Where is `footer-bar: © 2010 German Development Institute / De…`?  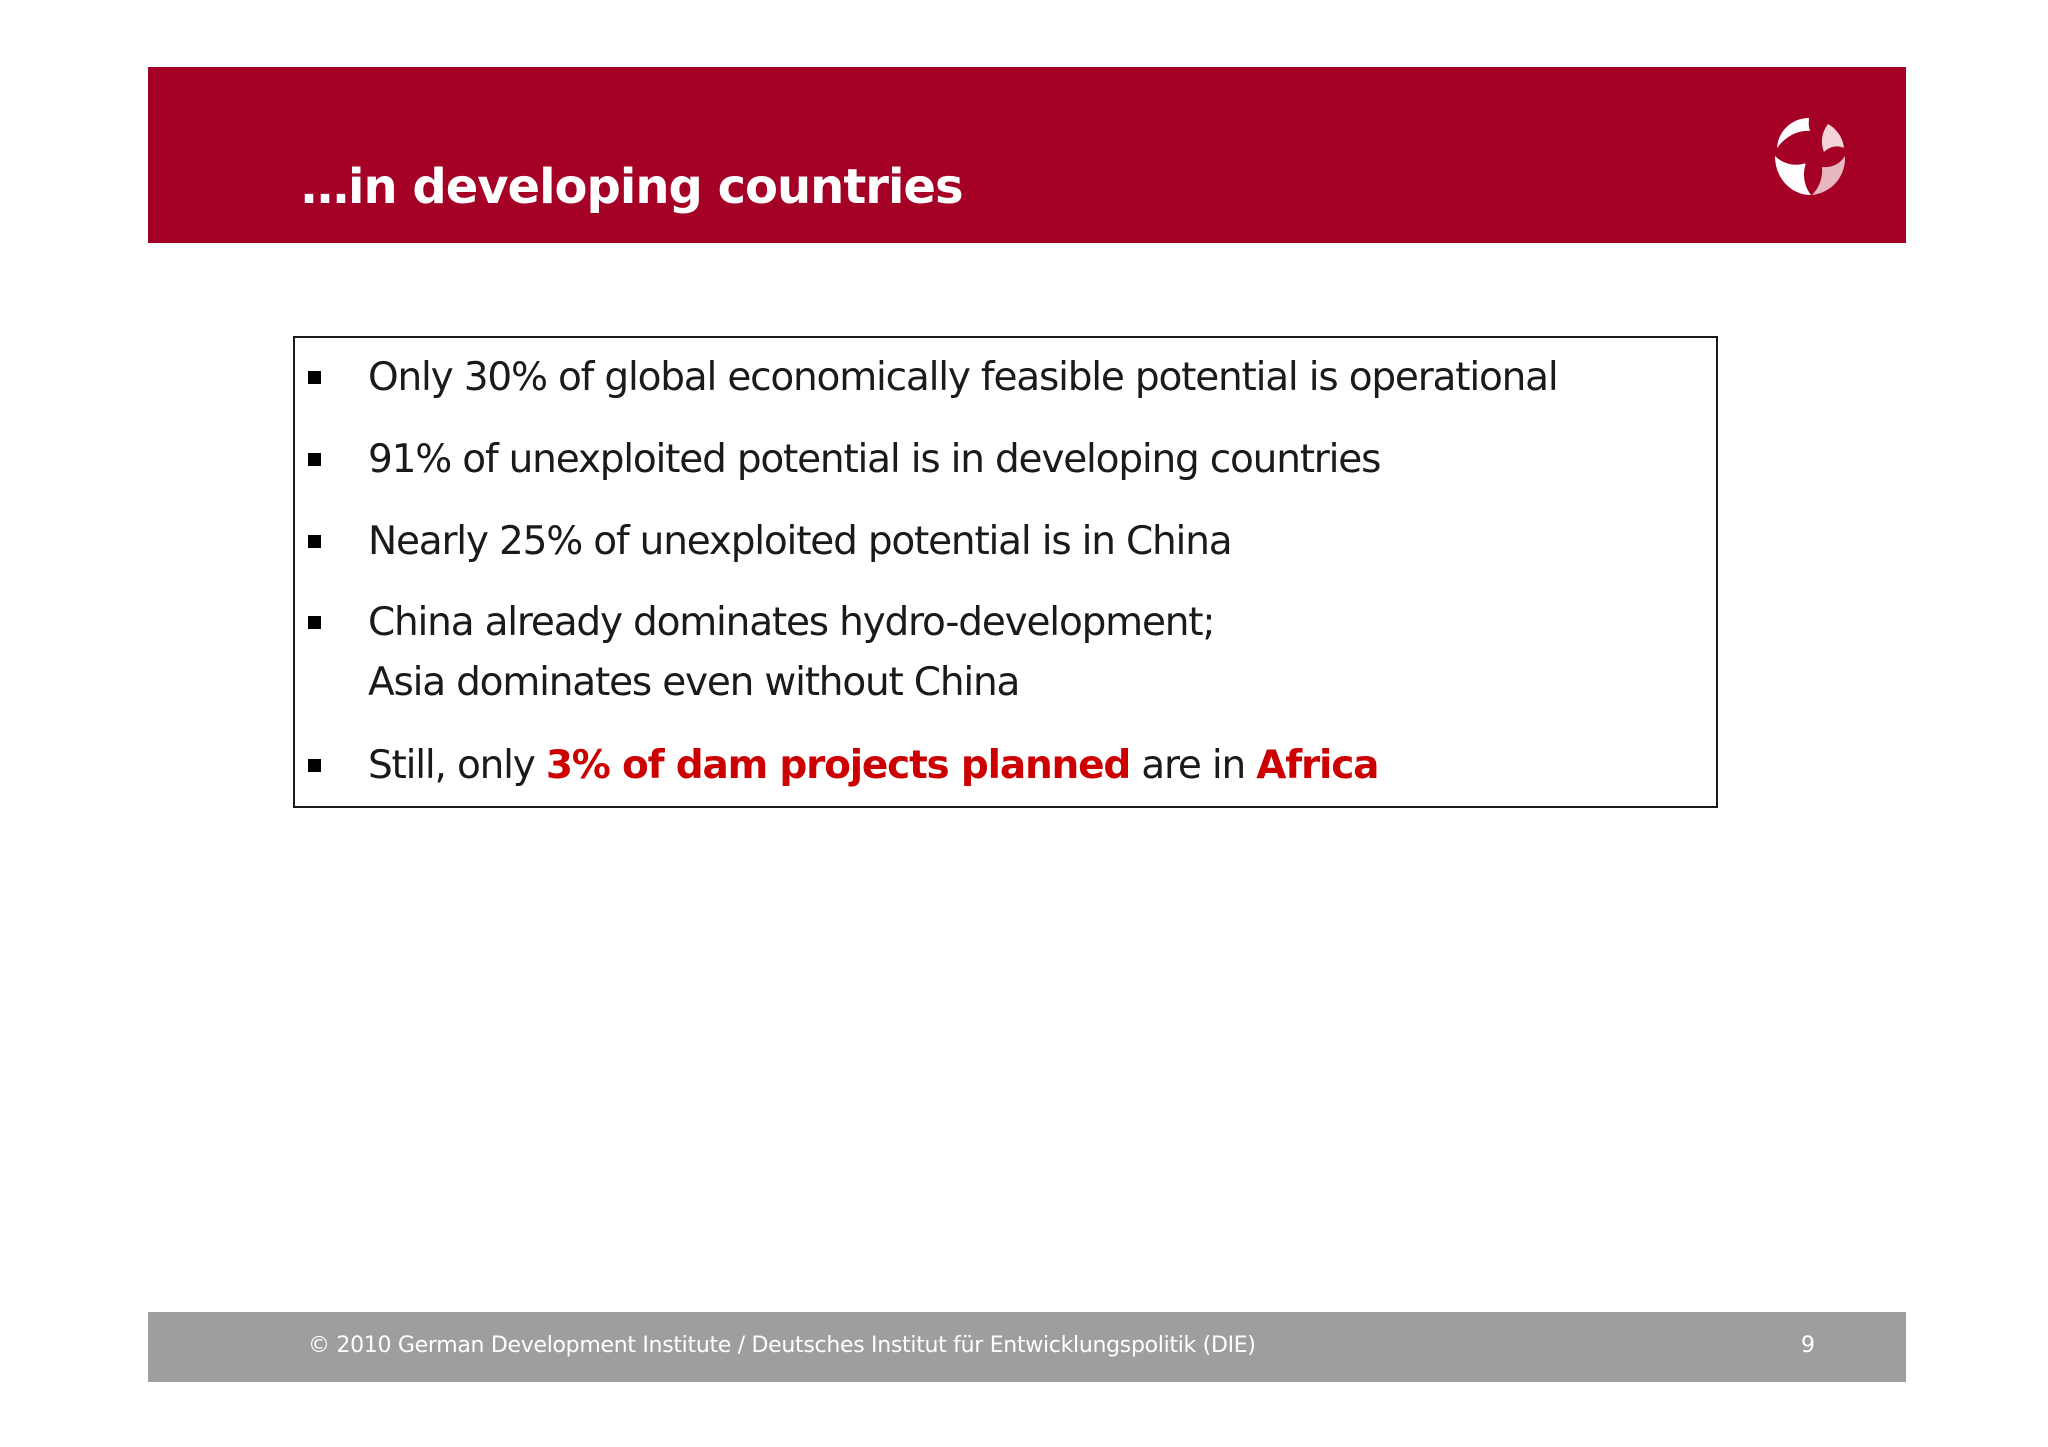
footer-bar: © 2010 German Development Institute / De… is located at coordinates (1027, 1347).